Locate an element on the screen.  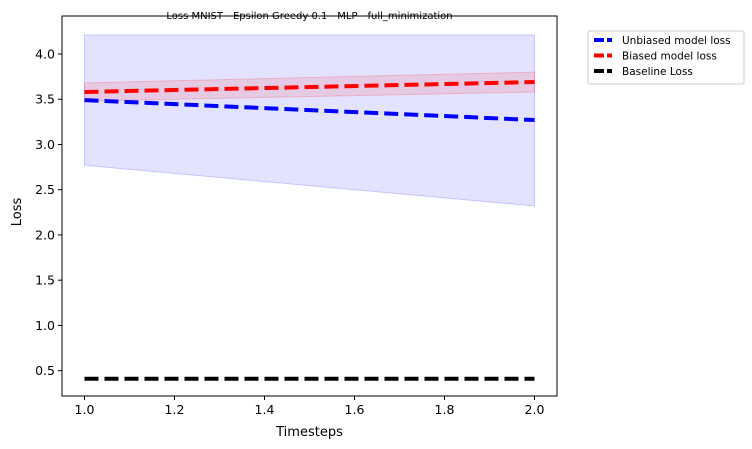
biased-model-loss-legend-label: Biased model loss is located at coordinates (669, 57).